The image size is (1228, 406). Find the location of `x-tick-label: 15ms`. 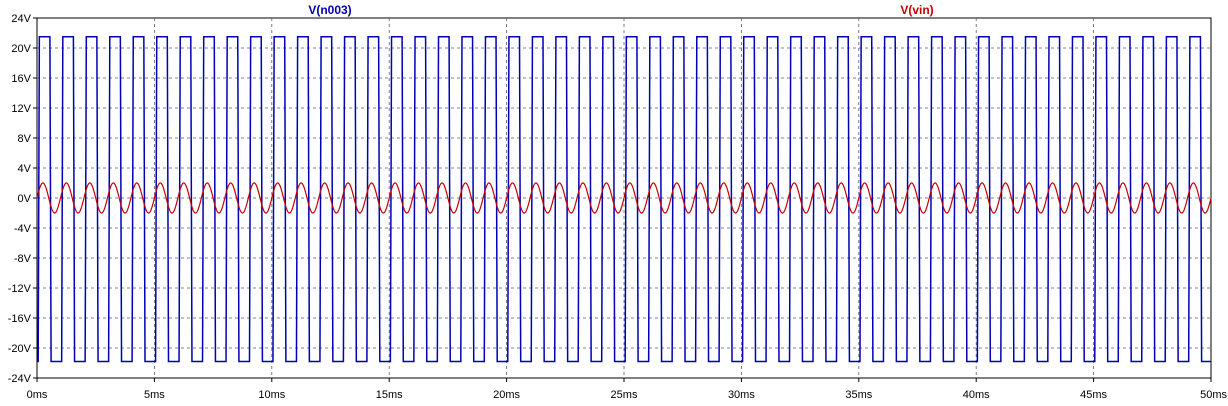

x-tick-label: 15ms is located at coordinates (389, 395).